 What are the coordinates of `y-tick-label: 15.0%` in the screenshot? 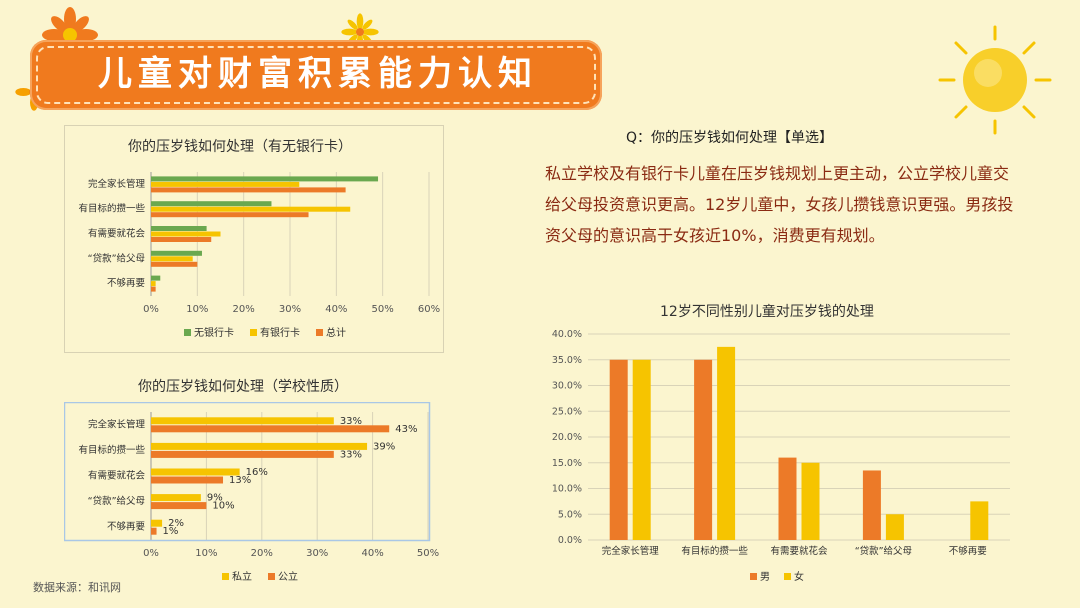 It's located at (567, 463).